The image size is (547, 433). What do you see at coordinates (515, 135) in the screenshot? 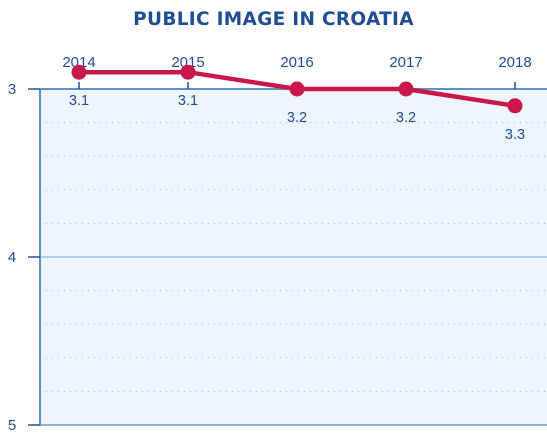
I see `data-label: 3.3` at bounding box center [515, 135].